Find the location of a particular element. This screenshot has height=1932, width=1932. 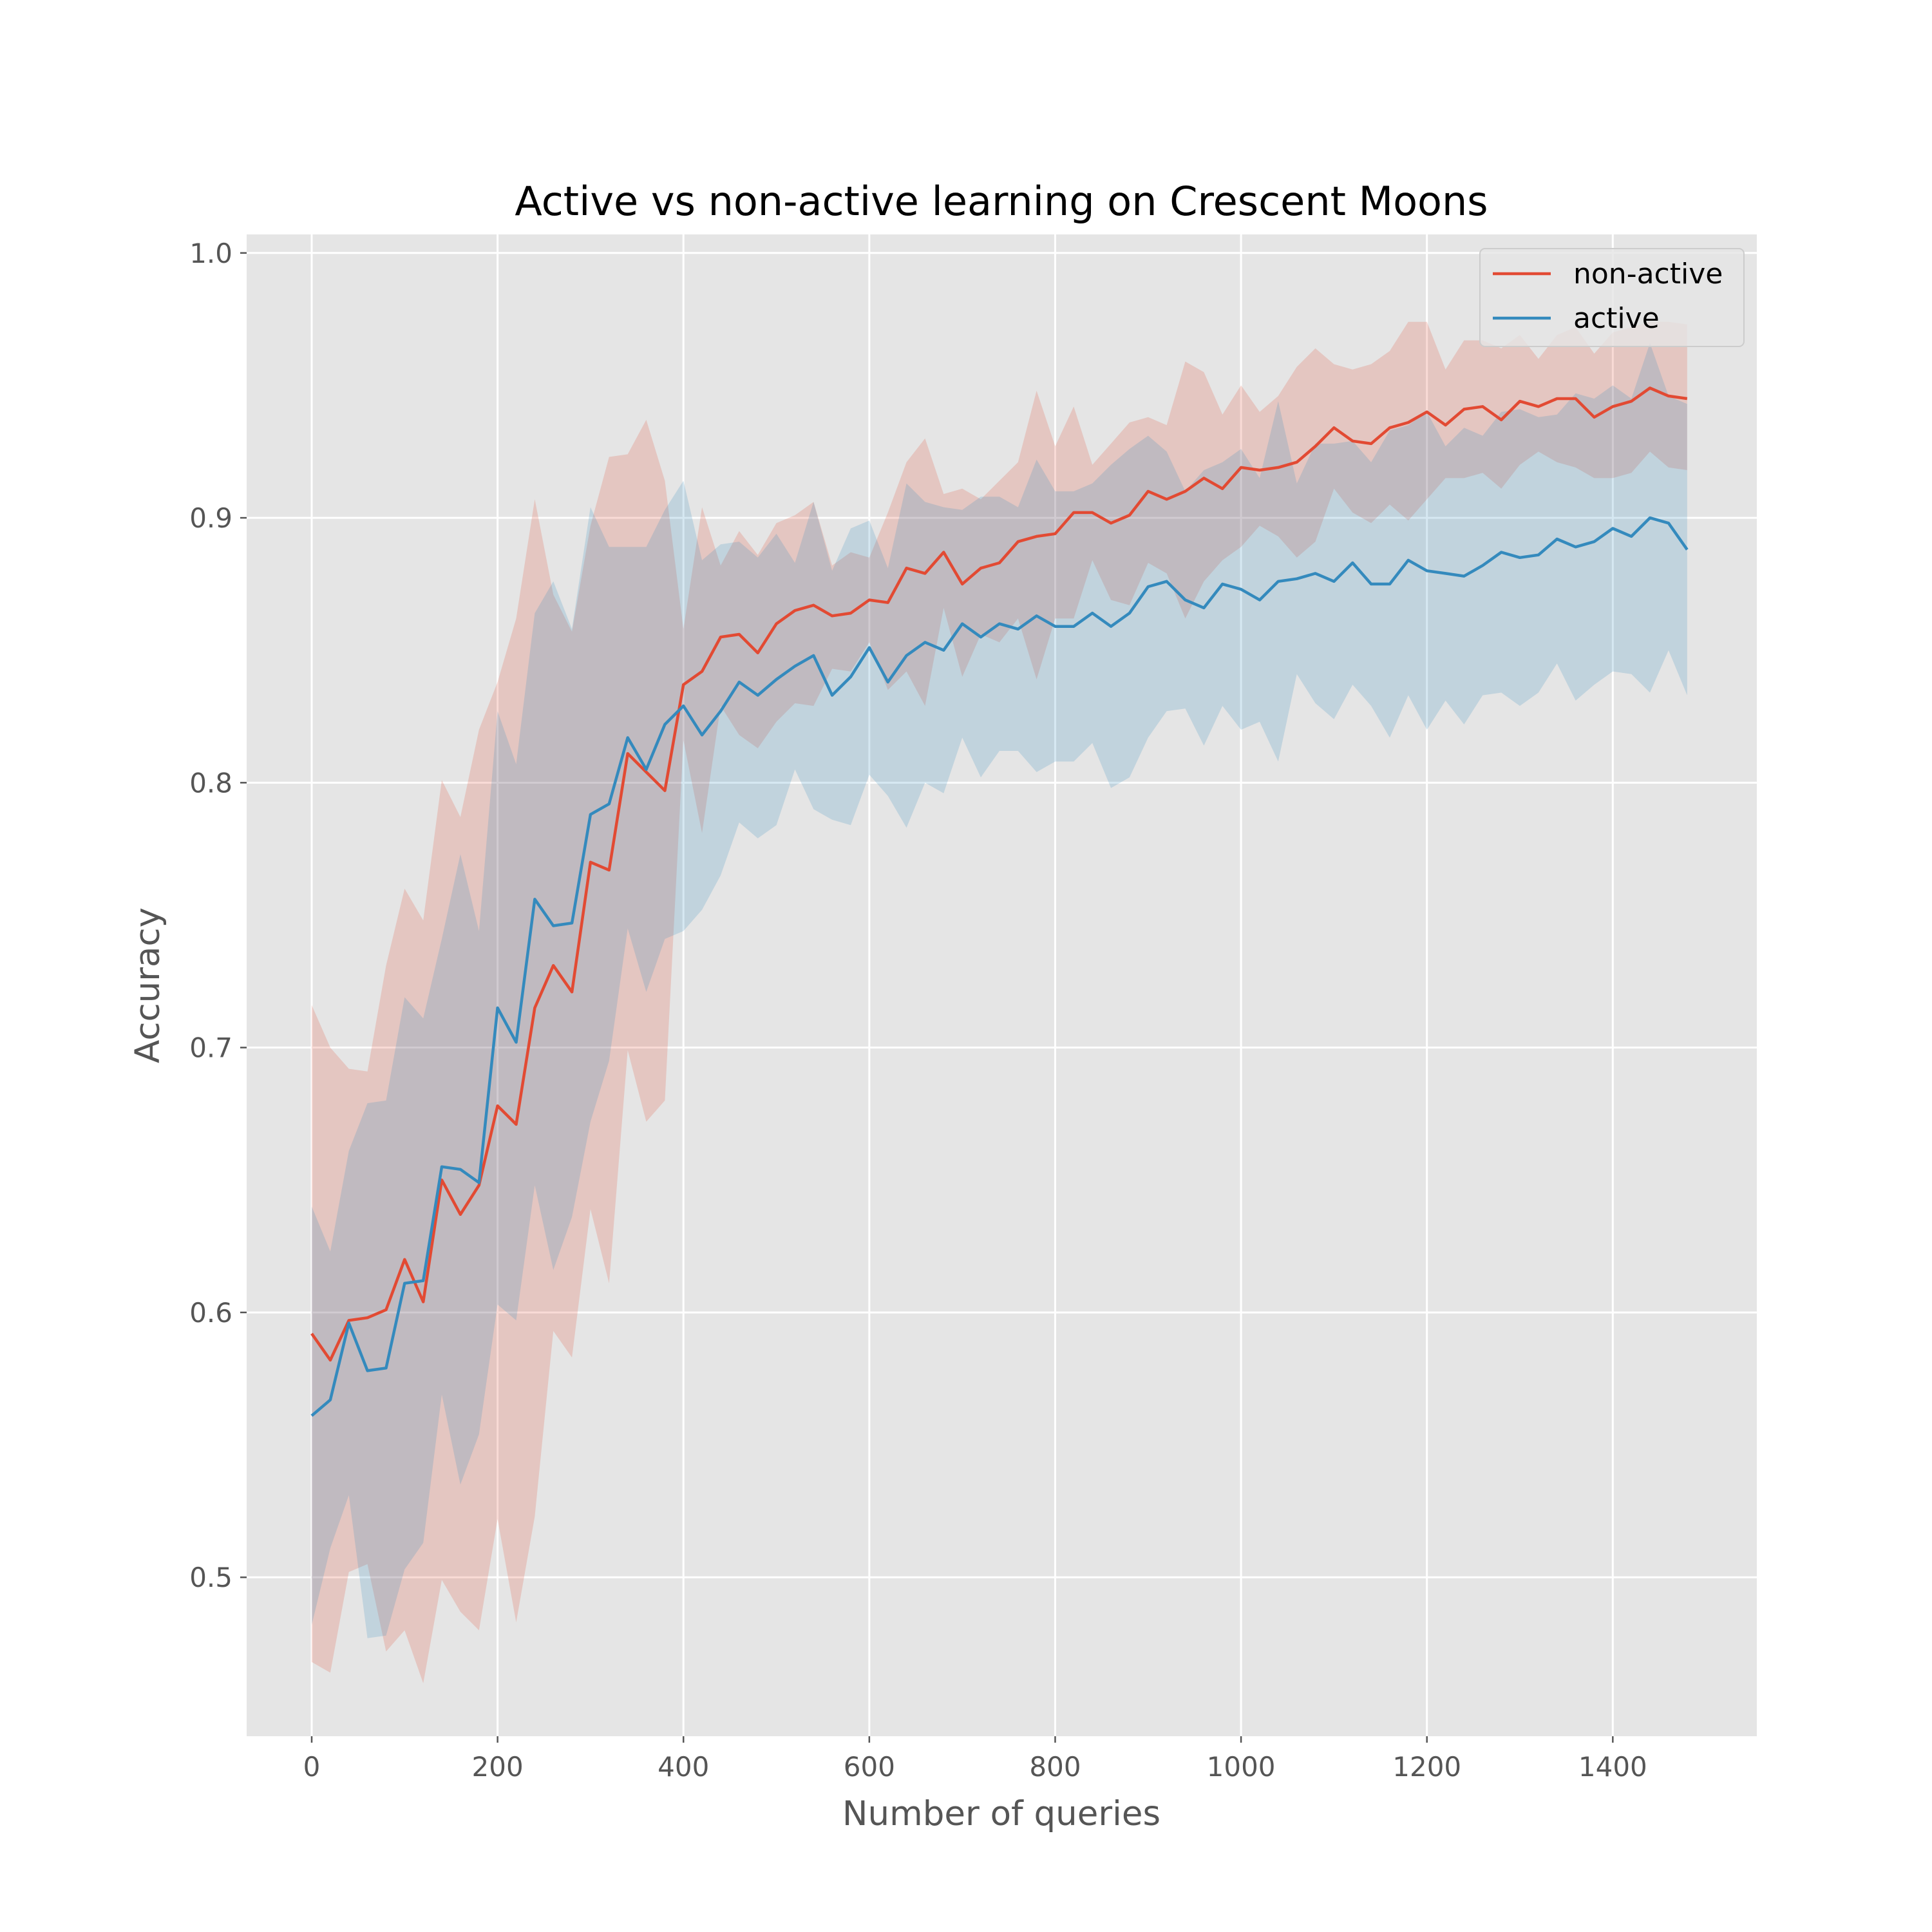

x-tick-label: 1400 is located at coordinates (1612, 1767).